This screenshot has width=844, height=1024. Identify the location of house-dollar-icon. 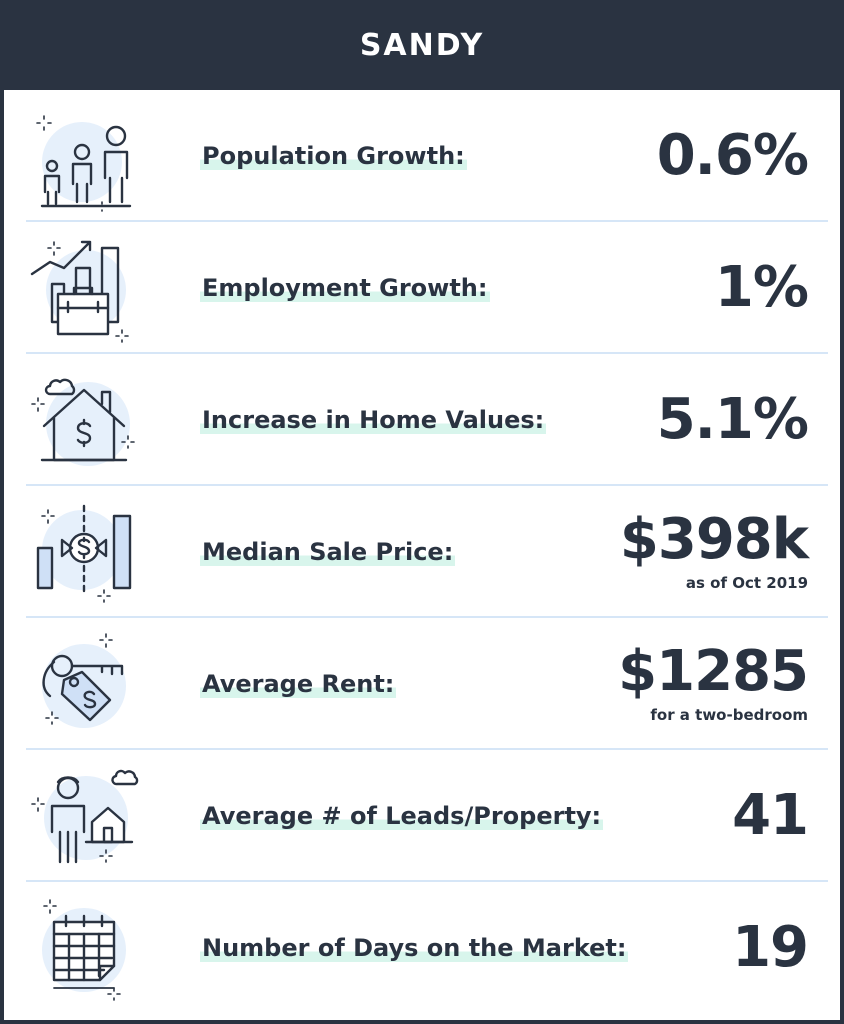
(84, 420).